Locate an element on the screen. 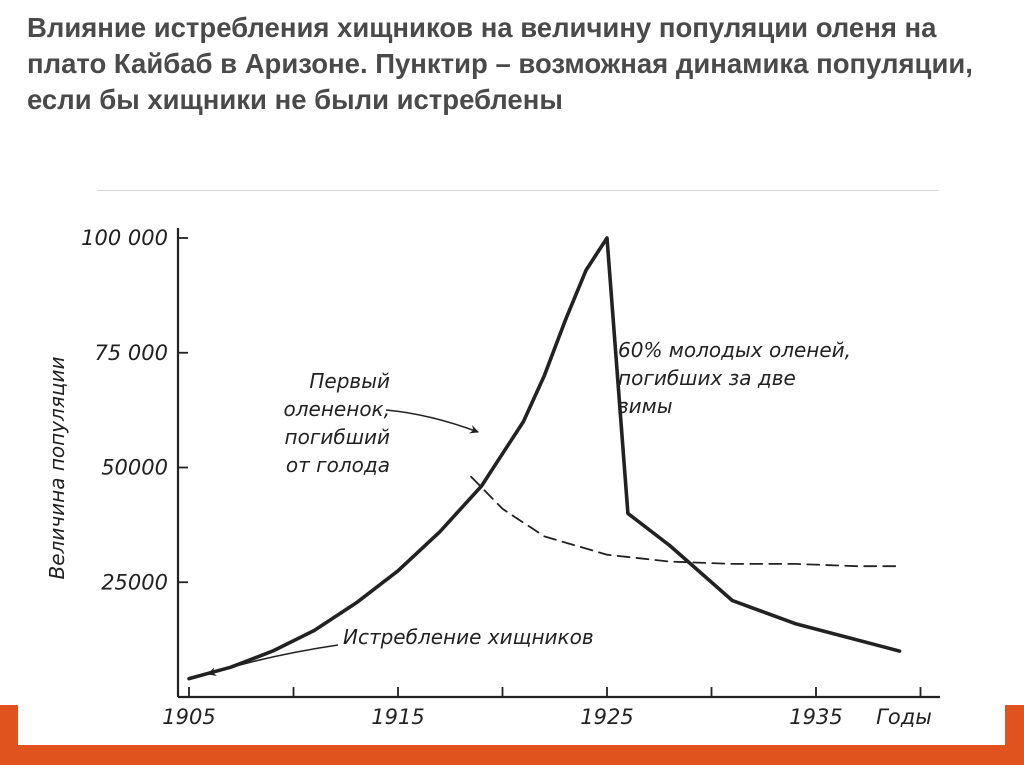  annotation-text: 60% молодых оленей, is located at coordinates (734, 350).